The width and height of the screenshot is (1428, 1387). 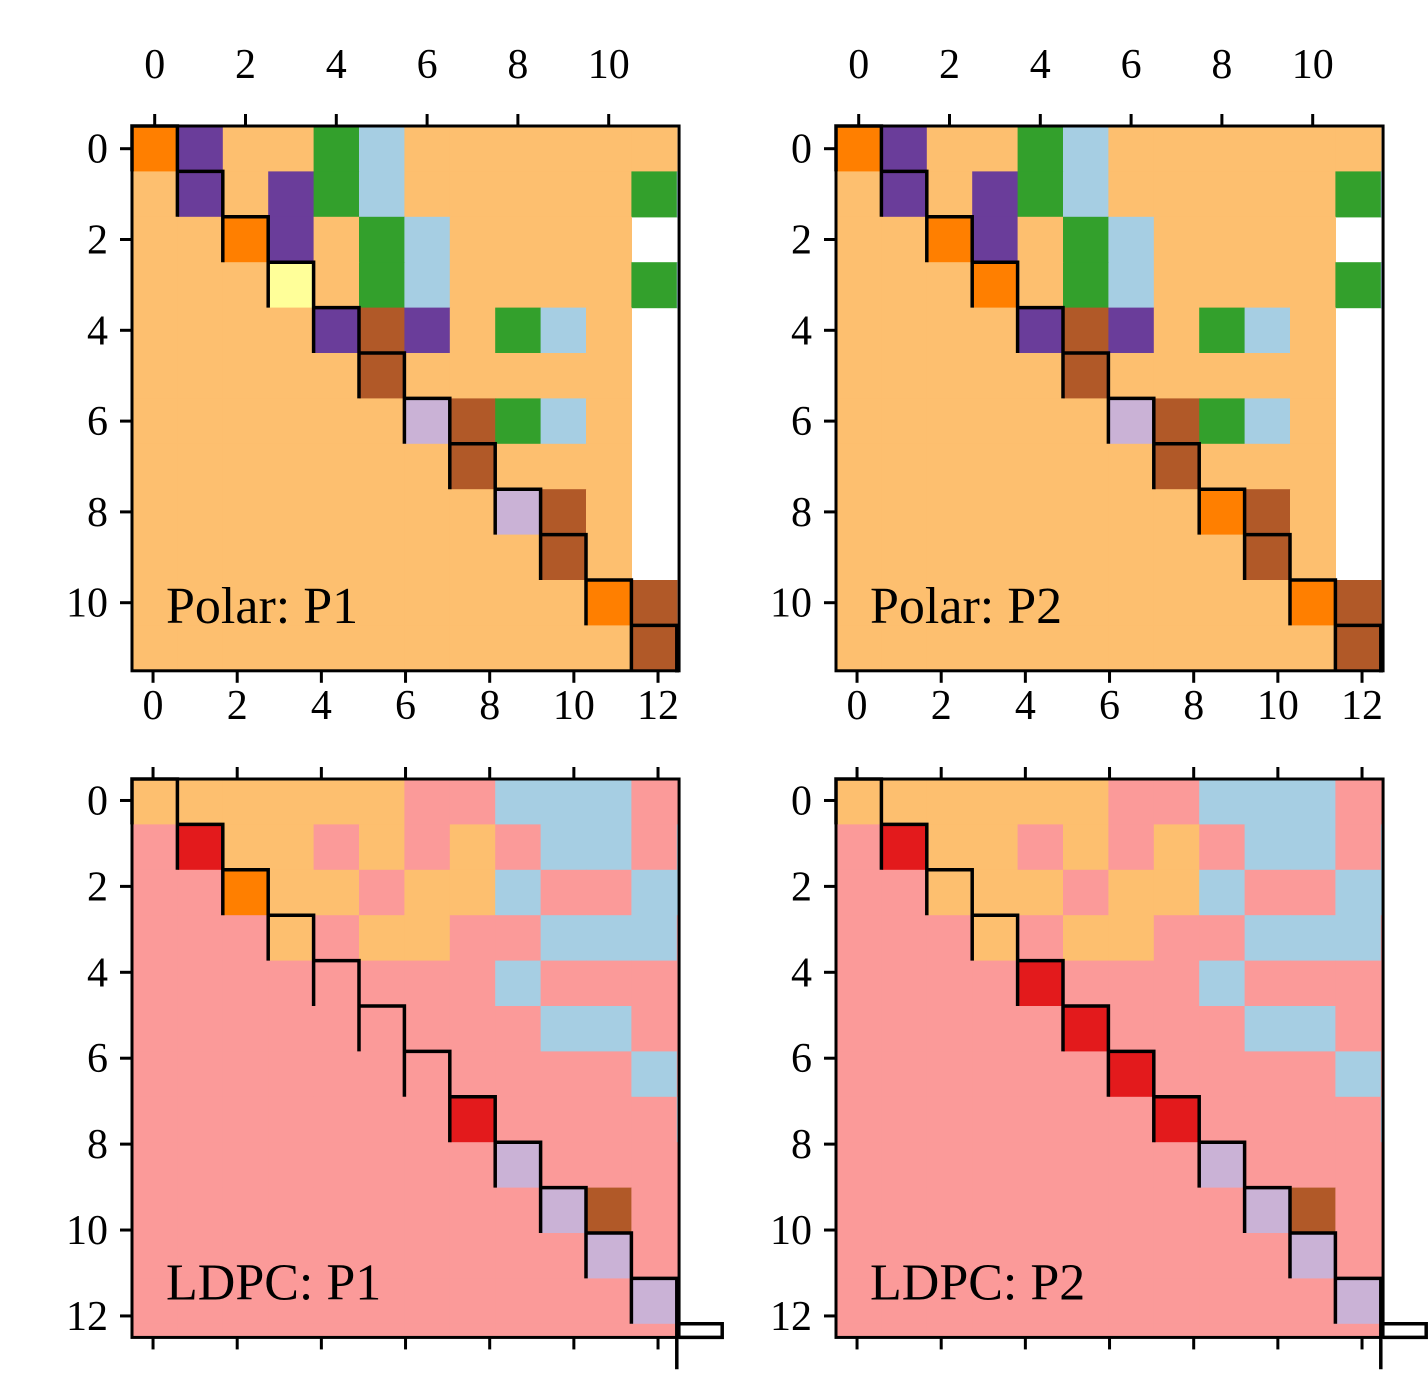 What do you see at coordinates (87, 1317) in the screenshot?
I see `y-tick-label: 12` at bounding box center [87, 1317].